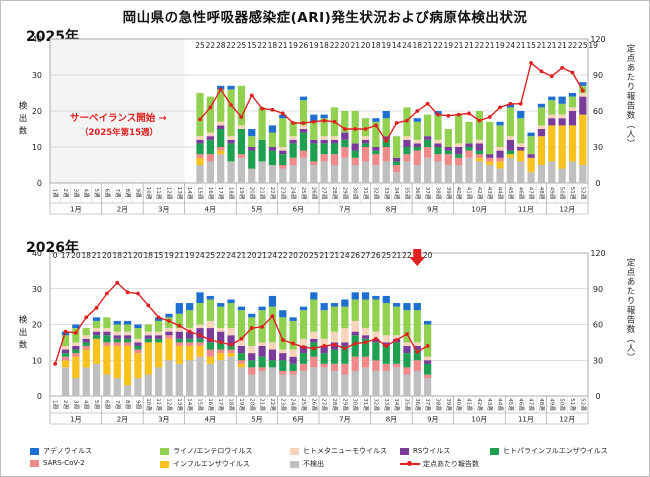 The width and height of the screenshot is (650, 477). What do you see at coordinates (366, 404) in the screenshot?
I see `week-label: 31週` at bounding box center [366, 404].